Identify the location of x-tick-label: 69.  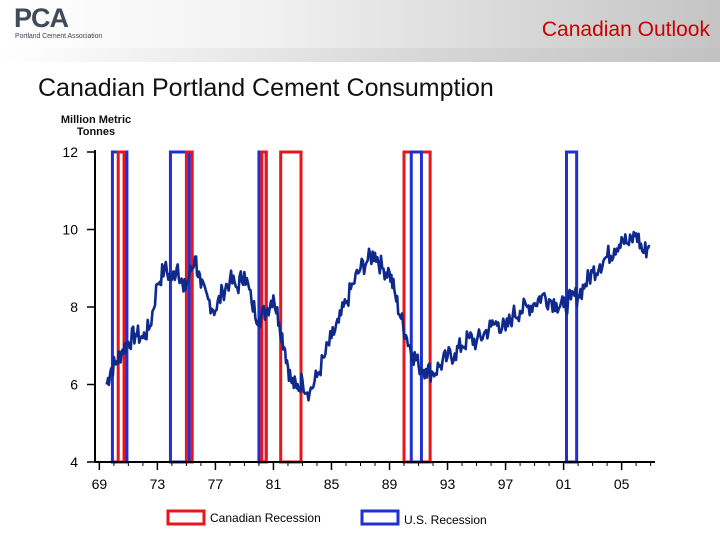
(100, 484).